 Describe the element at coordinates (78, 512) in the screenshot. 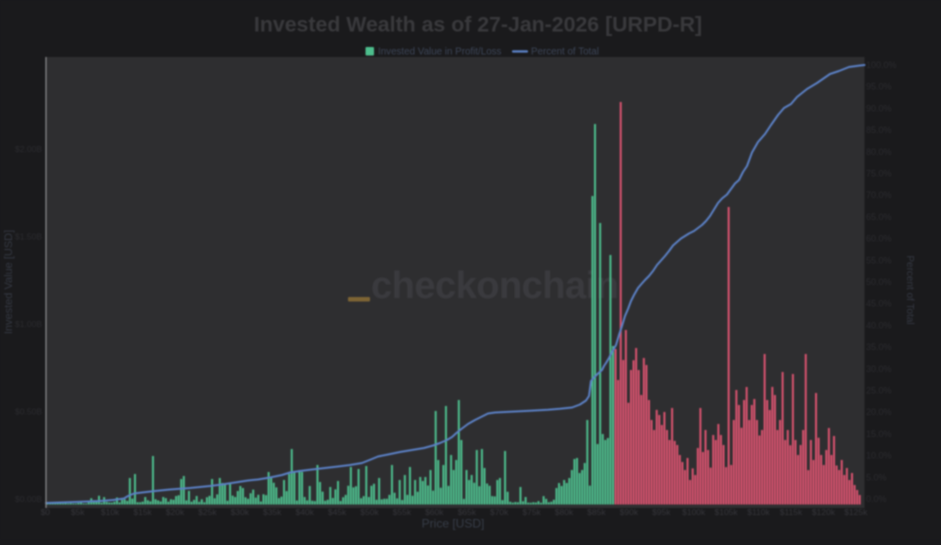

I see `svg-text: $5k` at that location.